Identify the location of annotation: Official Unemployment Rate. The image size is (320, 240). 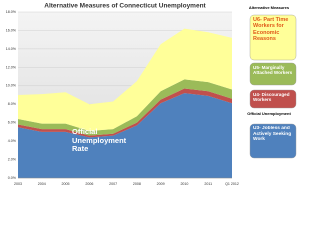
(99, 141).